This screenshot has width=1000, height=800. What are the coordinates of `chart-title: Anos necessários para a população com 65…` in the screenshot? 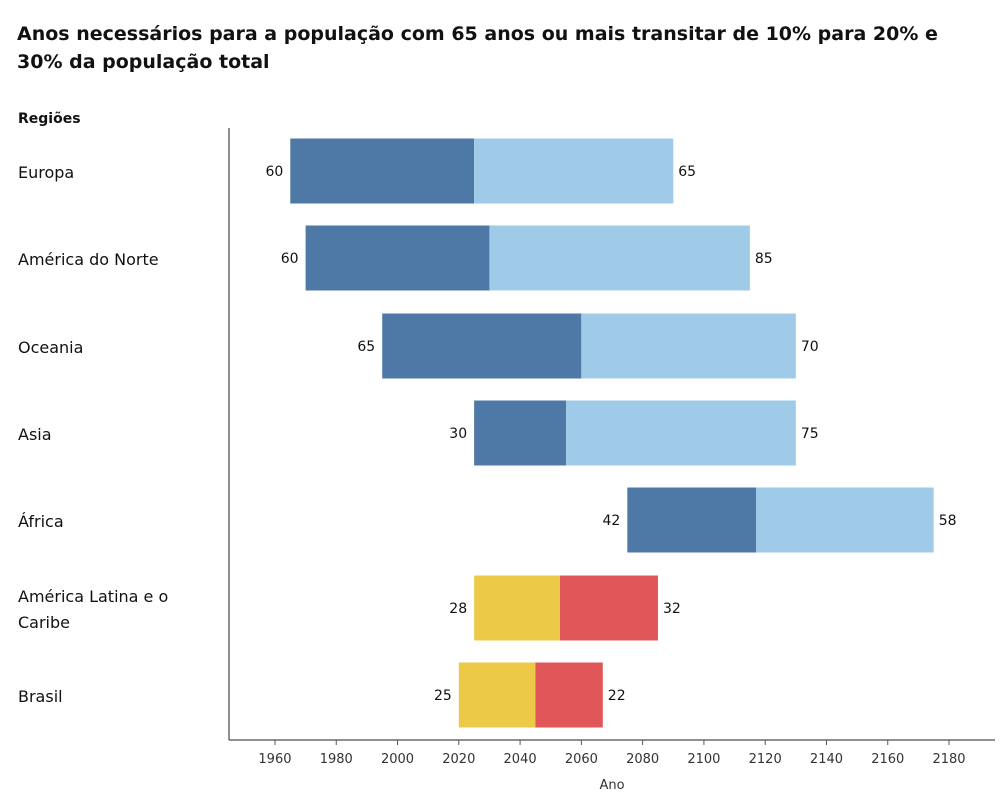 It's located at (477, 48).